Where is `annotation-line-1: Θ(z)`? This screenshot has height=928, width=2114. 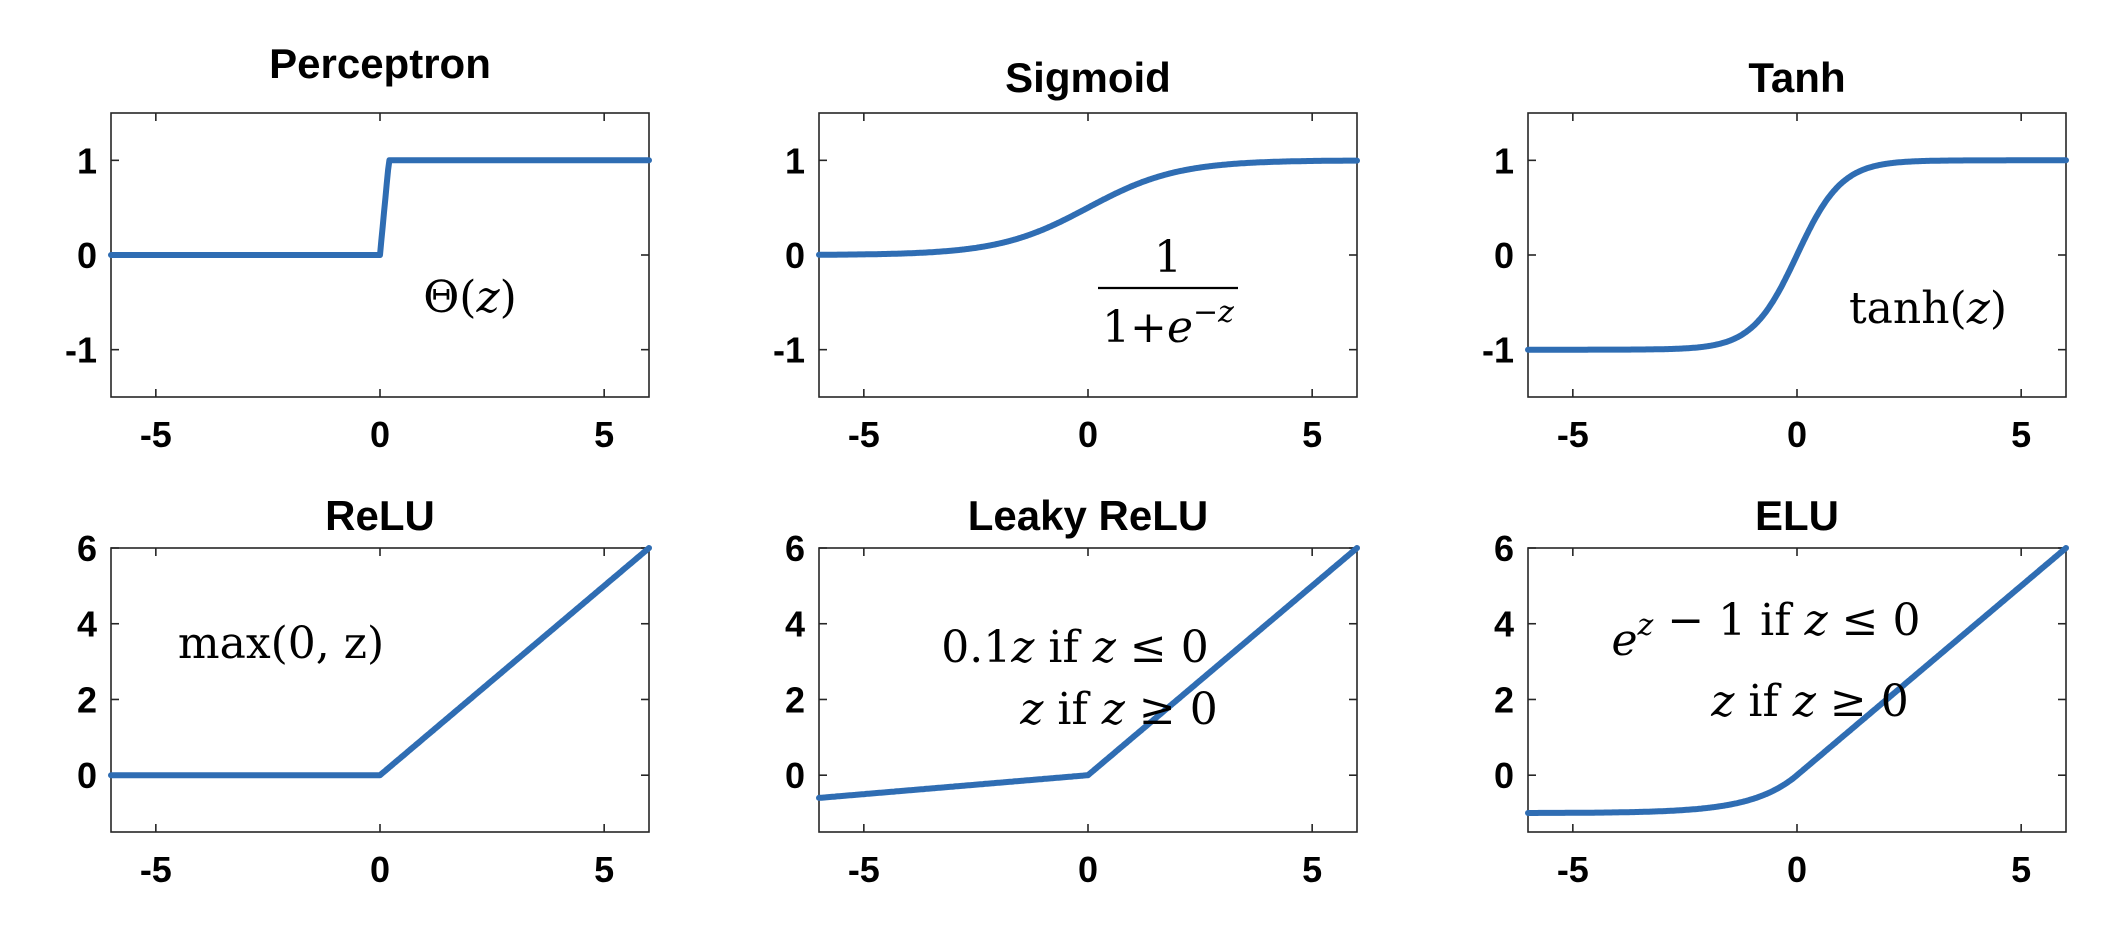 annotation-line-1: Θ(z) is located at coordinates (470, 297).